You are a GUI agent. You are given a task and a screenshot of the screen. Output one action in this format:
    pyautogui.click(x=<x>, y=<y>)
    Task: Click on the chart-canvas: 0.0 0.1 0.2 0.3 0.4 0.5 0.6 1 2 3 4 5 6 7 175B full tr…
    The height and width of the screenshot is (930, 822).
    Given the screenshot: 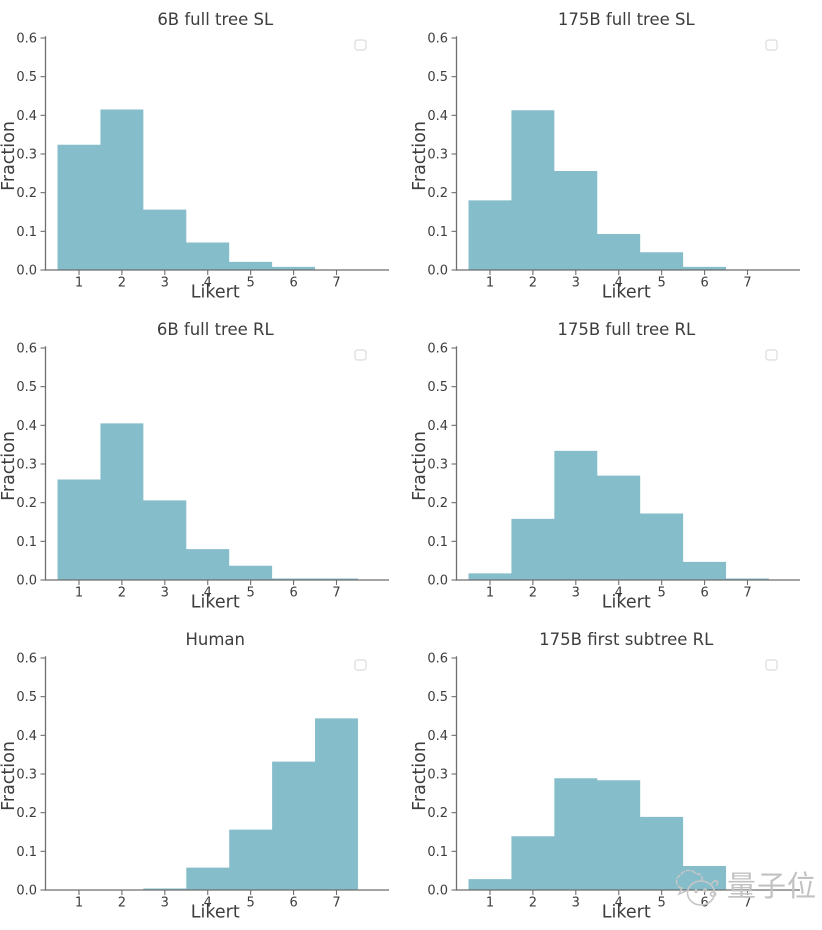 What is the action you would take?
    pyautogui.click(x=605, y=156)
    